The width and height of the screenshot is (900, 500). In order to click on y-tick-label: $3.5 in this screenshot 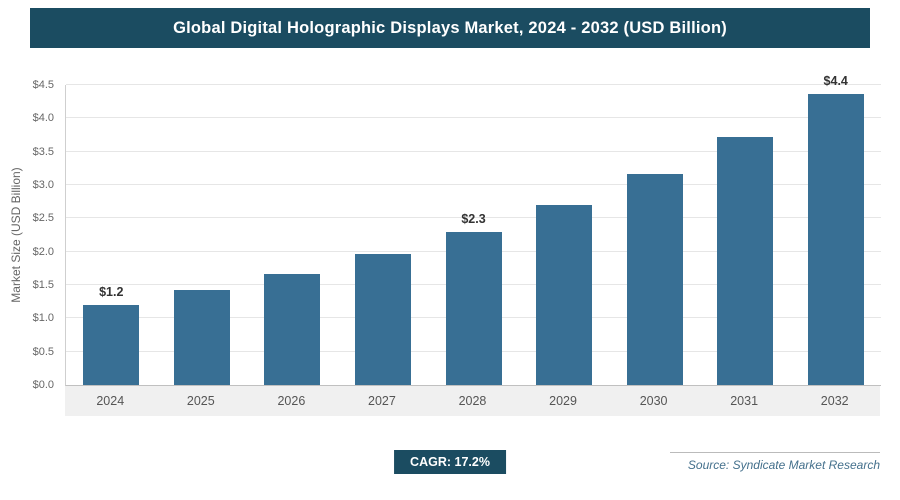, I will do `click(43, 151)`.